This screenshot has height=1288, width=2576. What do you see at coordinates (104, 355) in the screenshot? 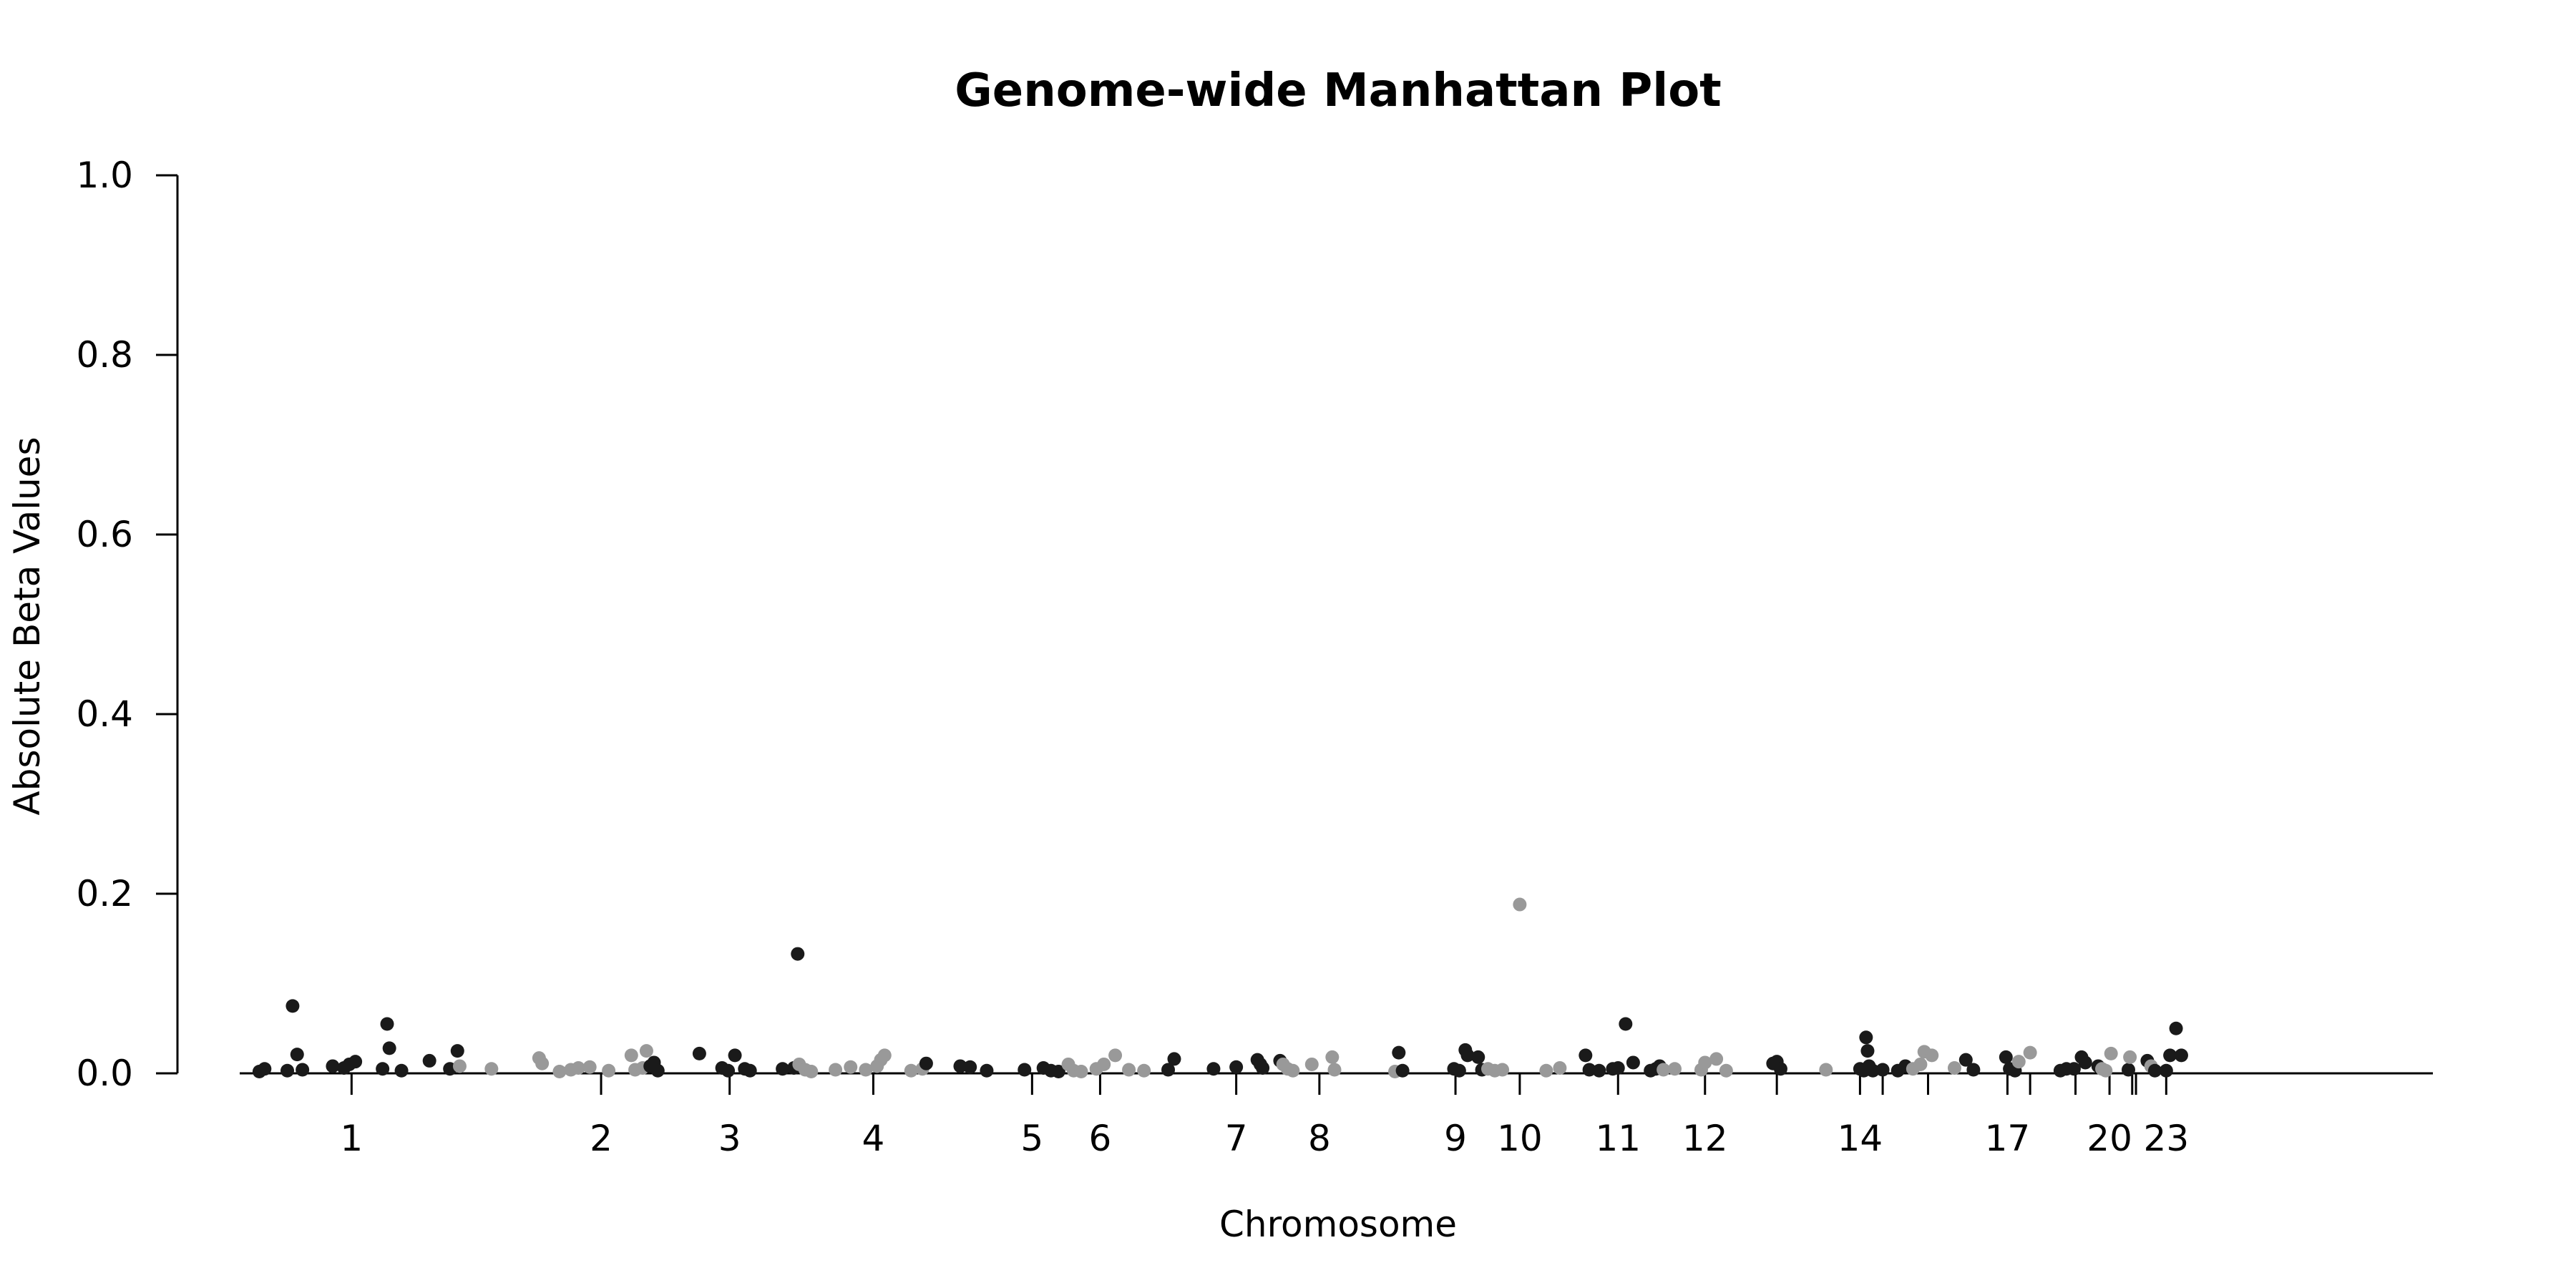
I see `y-tick-label: 0.8` at bounding box center [104, 355].